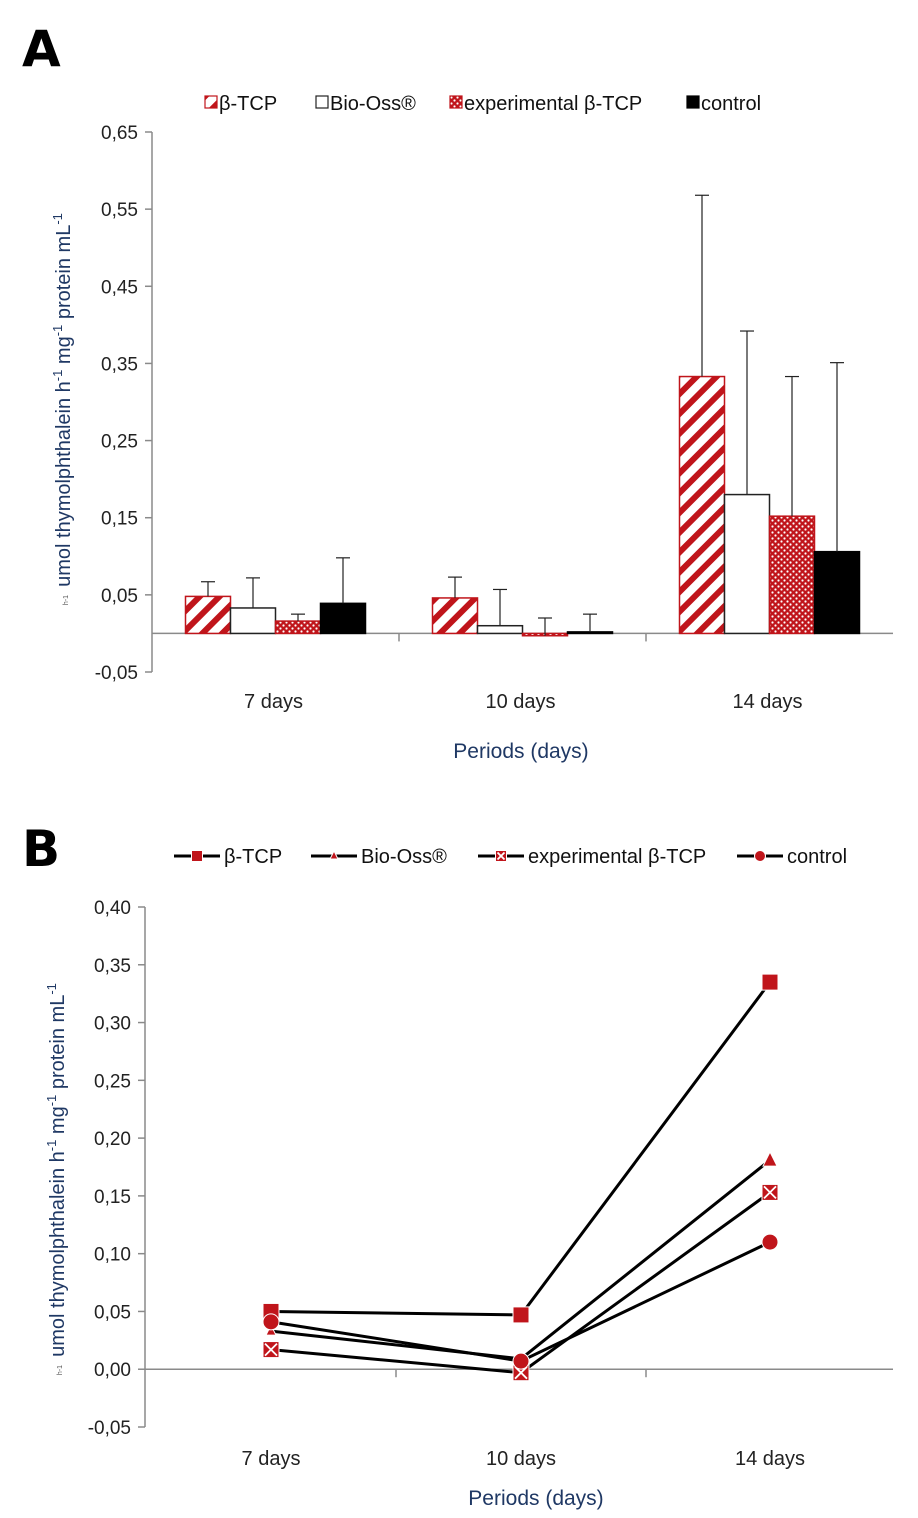 This screenshot has width=918, height=1518. What do you see at coordinates (112, 1024) in the screenshot?
I see `y-tick-label: 0,30` at bounding box center [112, 1024].